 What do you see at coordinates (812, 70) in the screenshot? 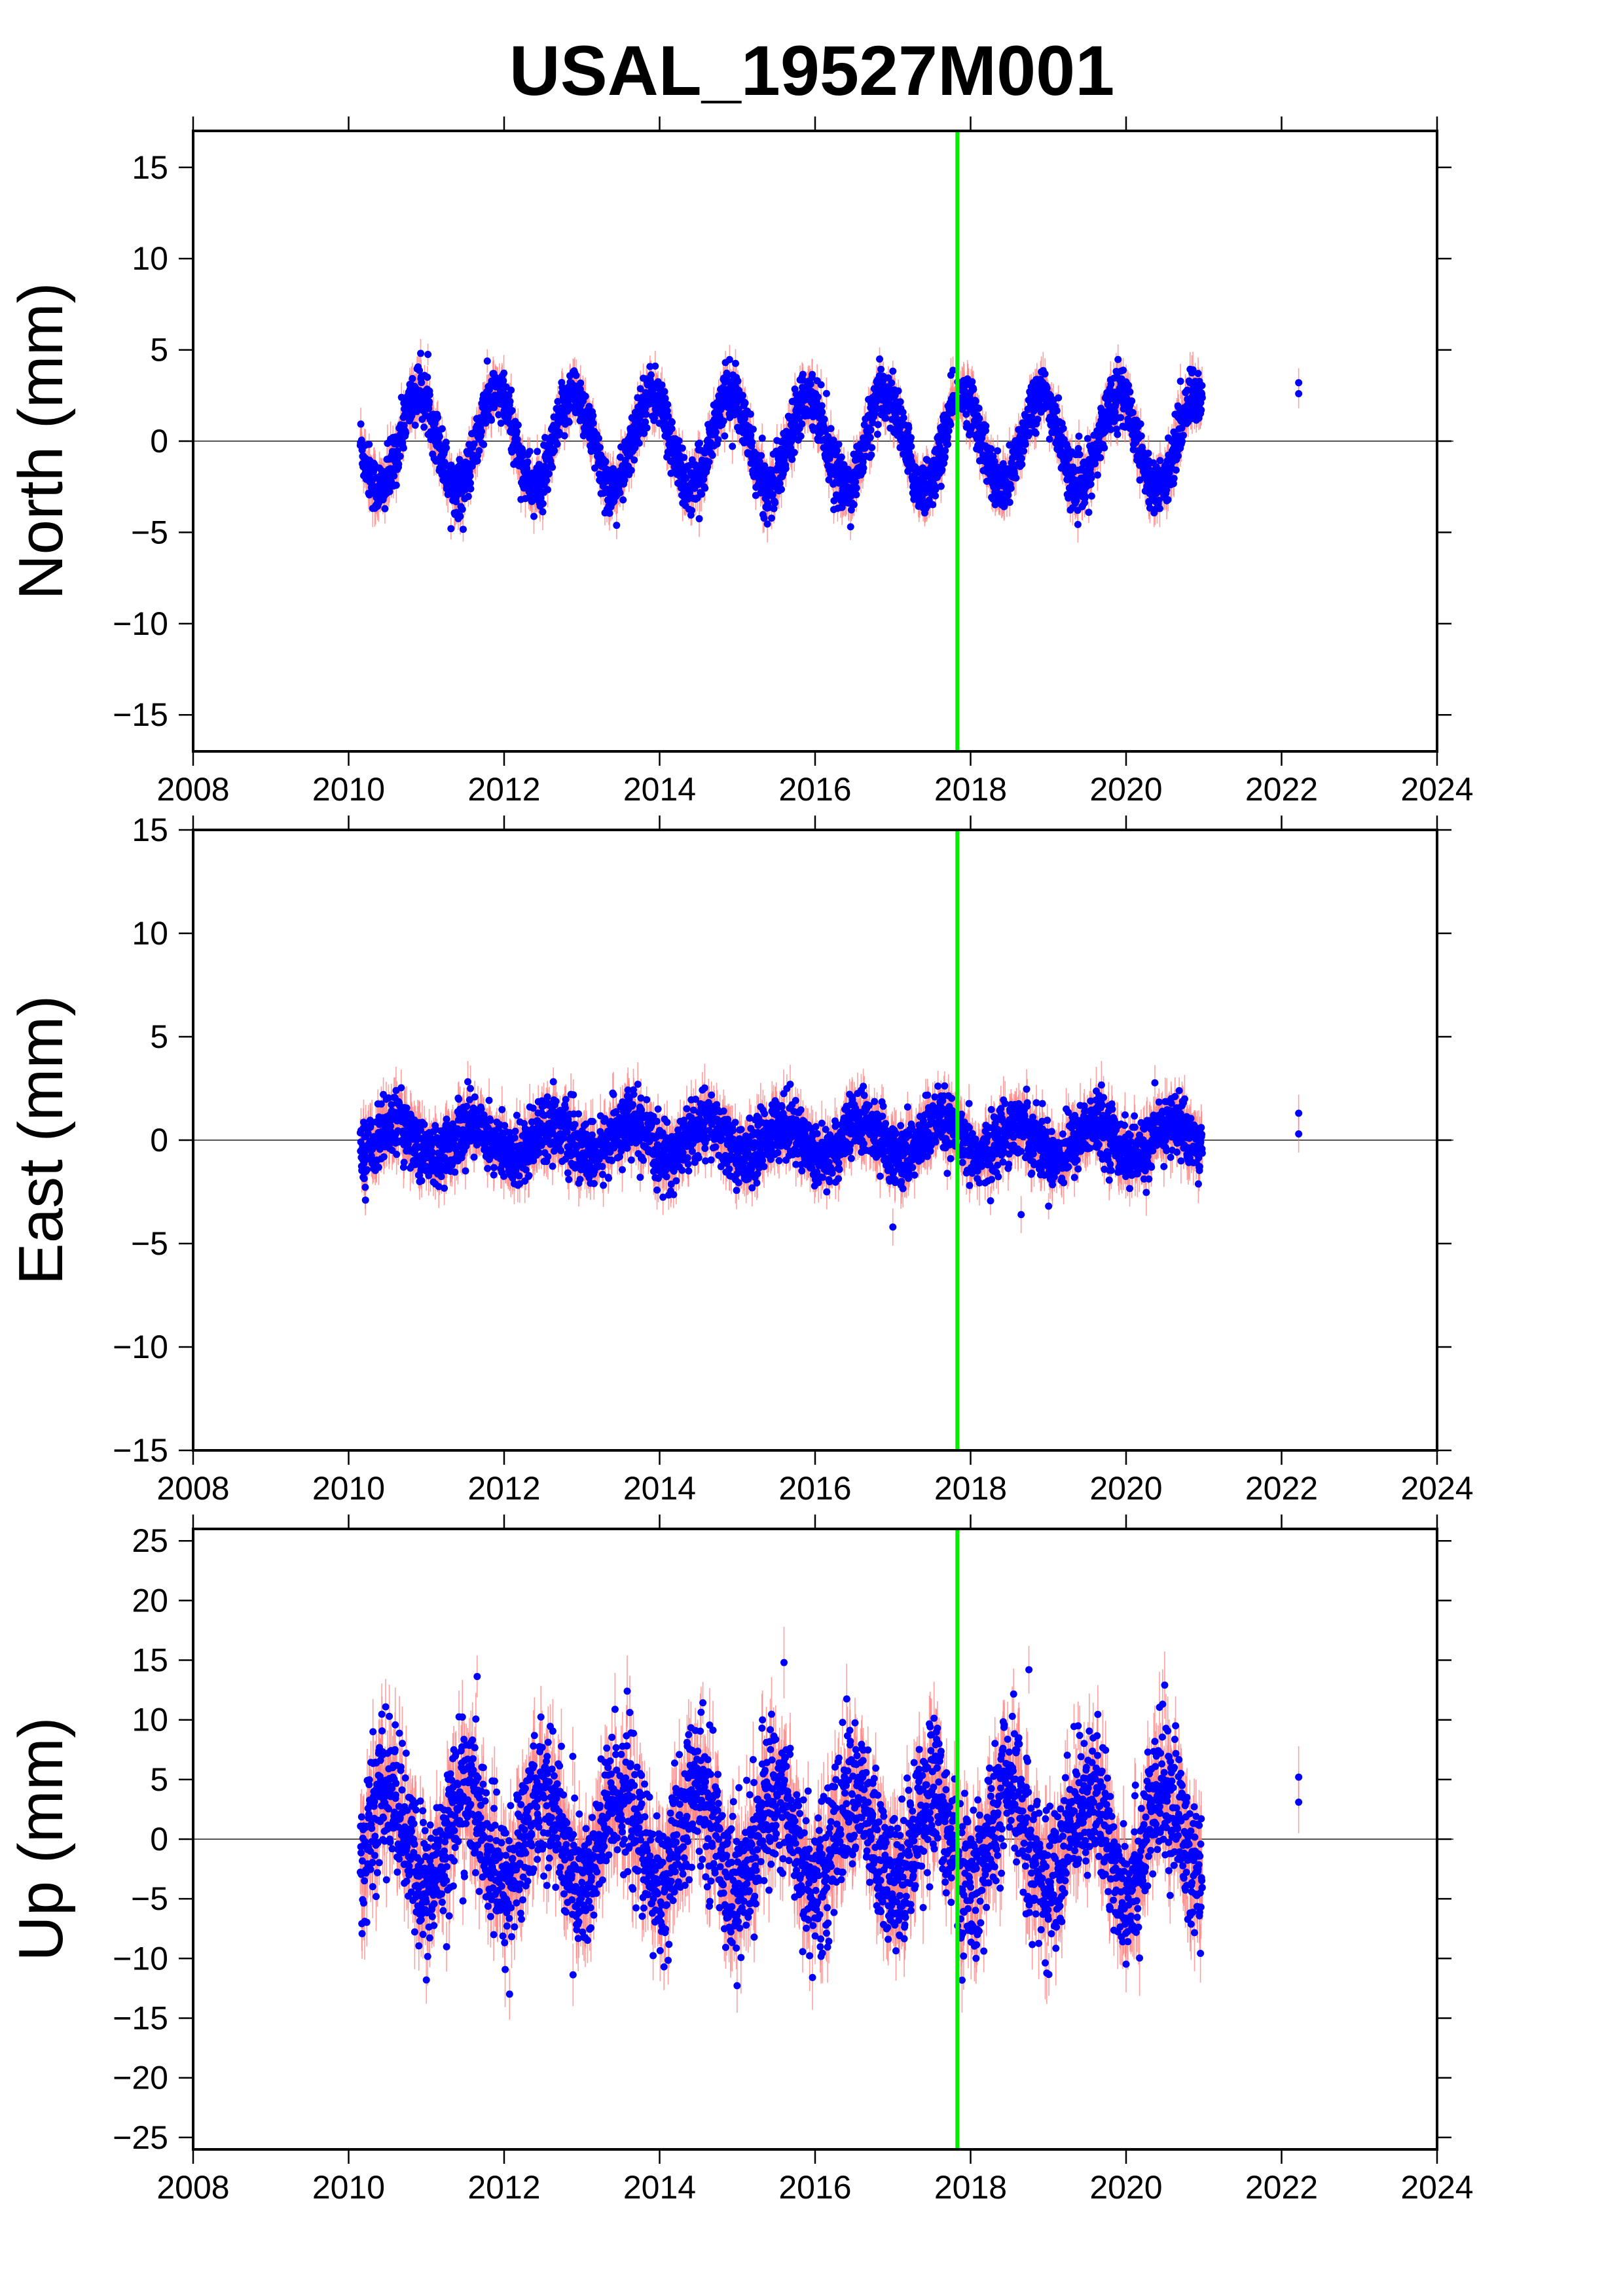
I see `figure-title: USAL_19527M001` at bounding box center [812, 70].